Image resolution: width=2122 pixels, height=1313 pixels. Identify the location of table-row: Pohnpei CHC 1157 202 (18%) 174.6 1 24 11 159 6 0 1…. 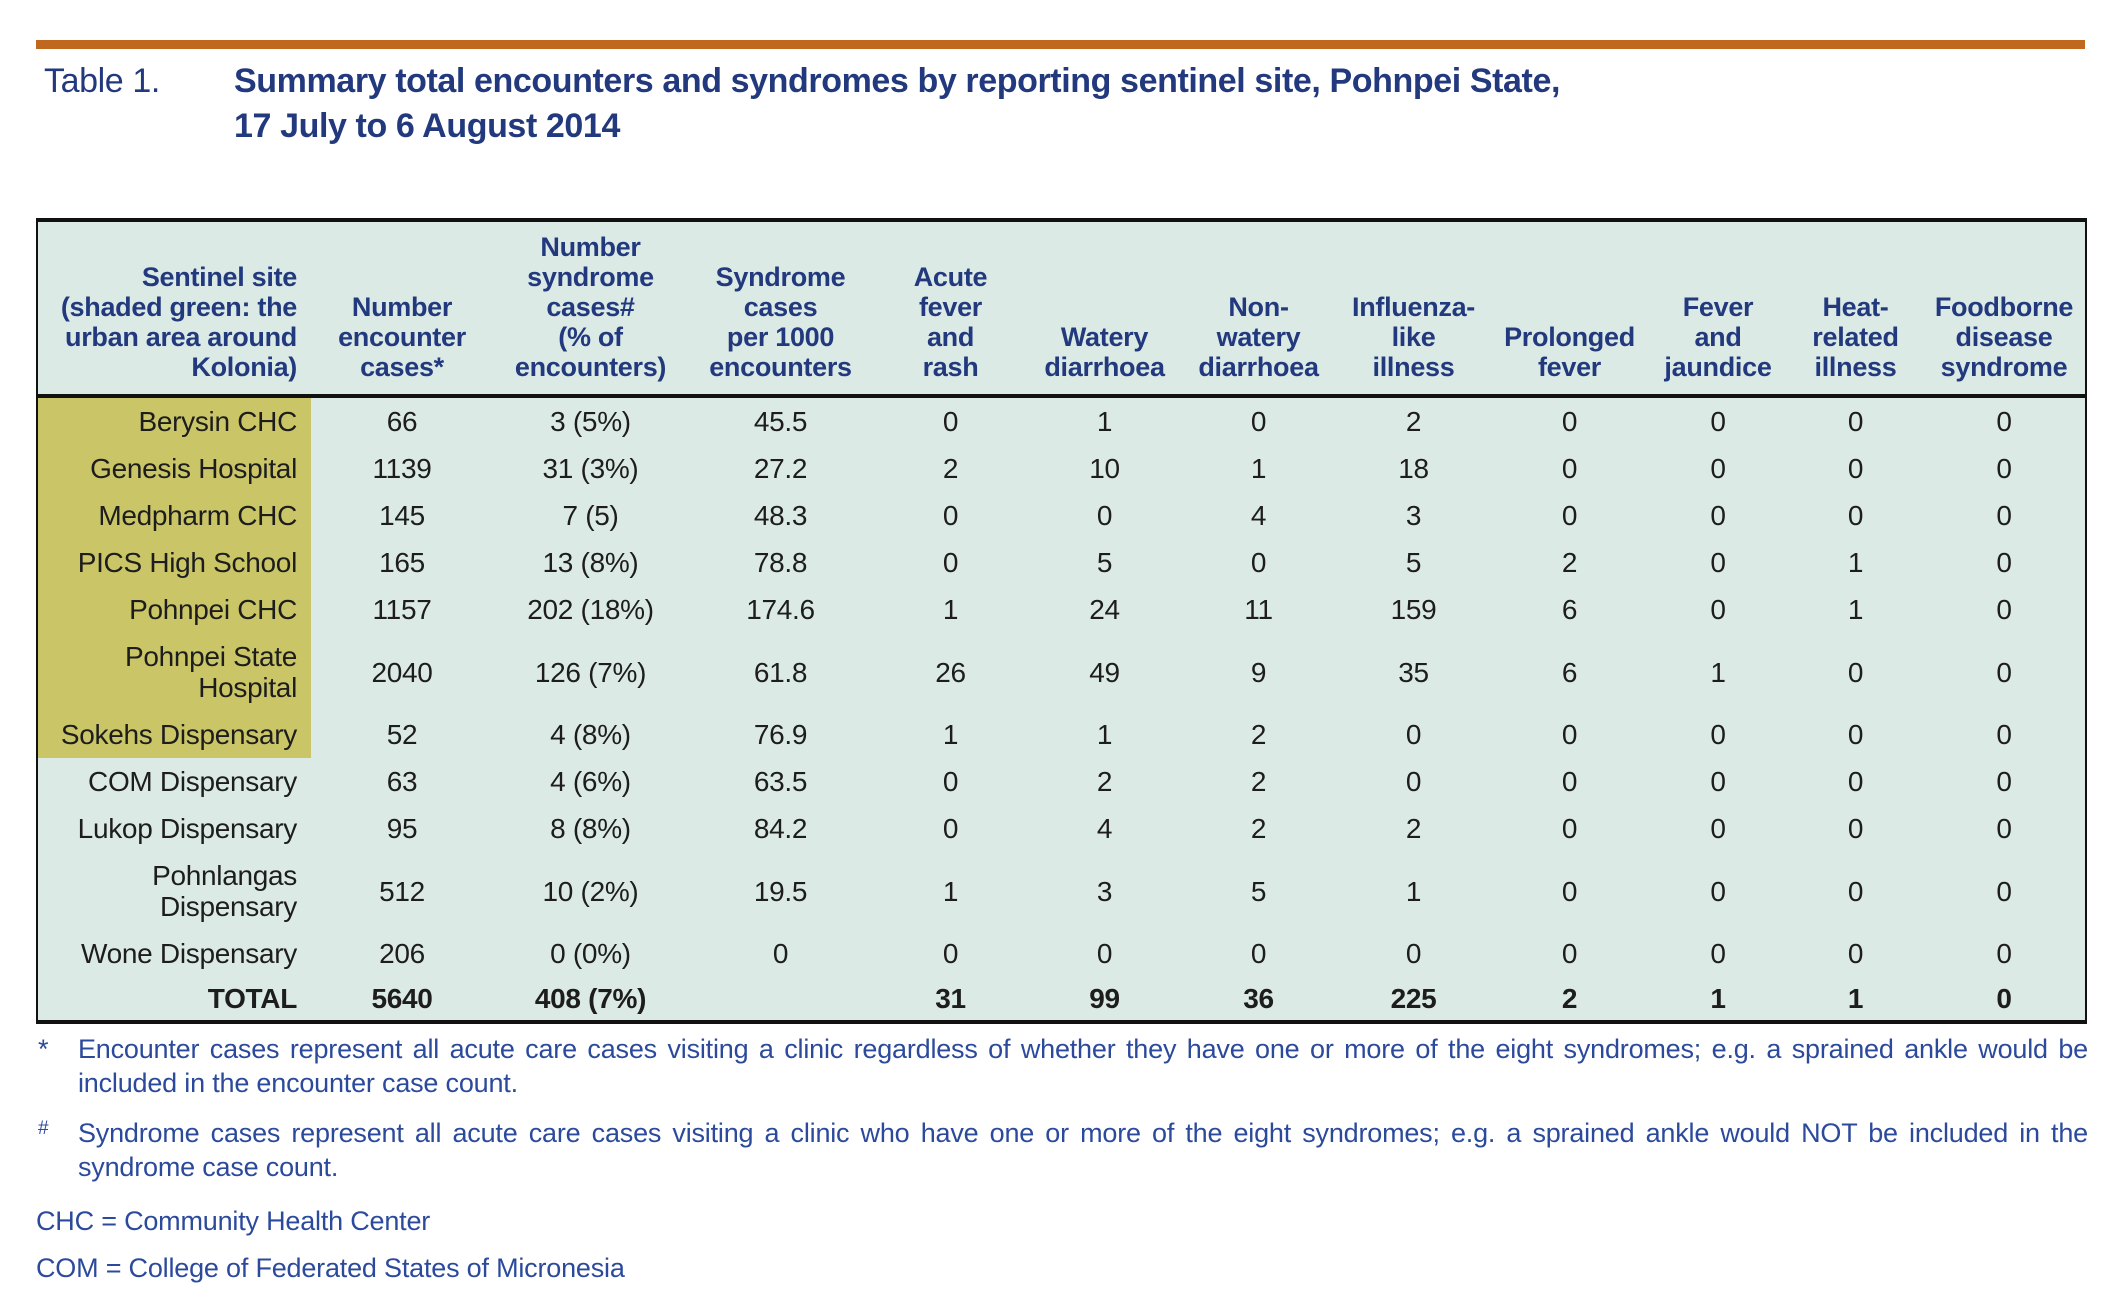
(1061, 609).